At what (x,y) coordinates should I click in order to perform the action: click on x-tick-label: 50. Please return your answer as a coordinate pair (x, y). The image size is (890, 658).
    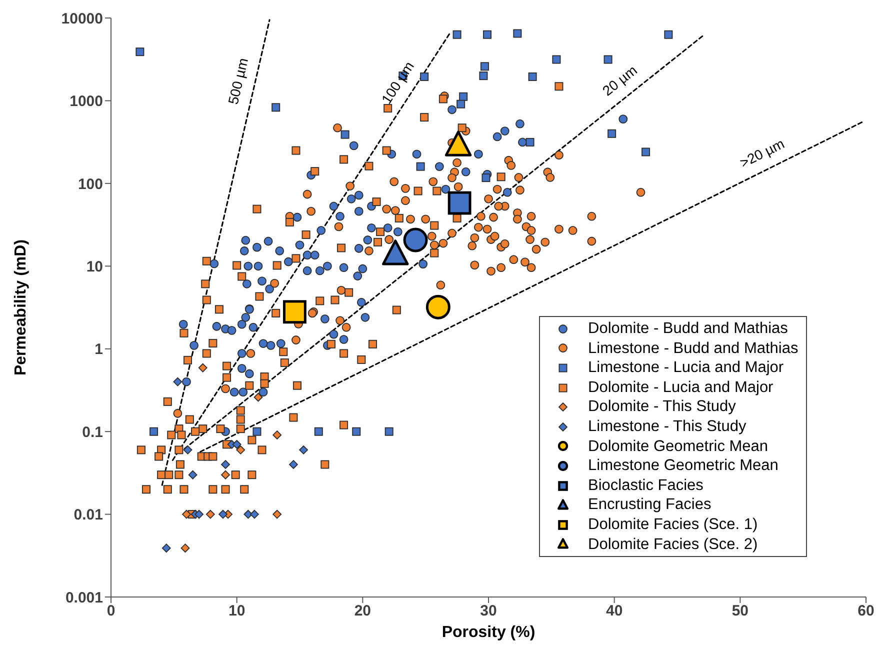
    Looking at the image, I should click on (740, 611).